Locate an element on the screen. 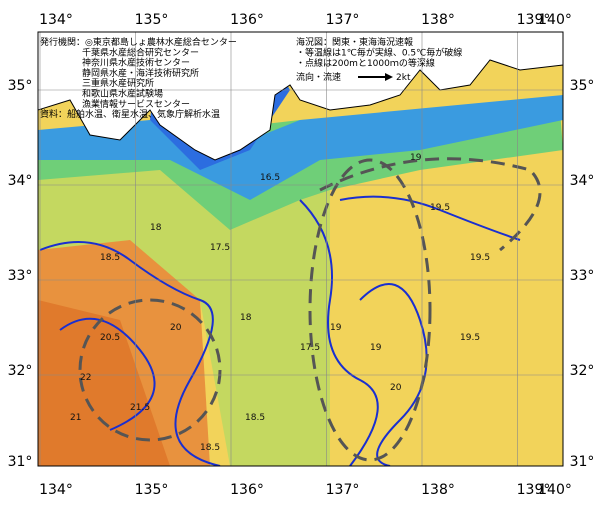 The height and width of the screenshot is (507, 600). issuer-line: 和歌山県水産試験場 is located at coordinates (122, 94).